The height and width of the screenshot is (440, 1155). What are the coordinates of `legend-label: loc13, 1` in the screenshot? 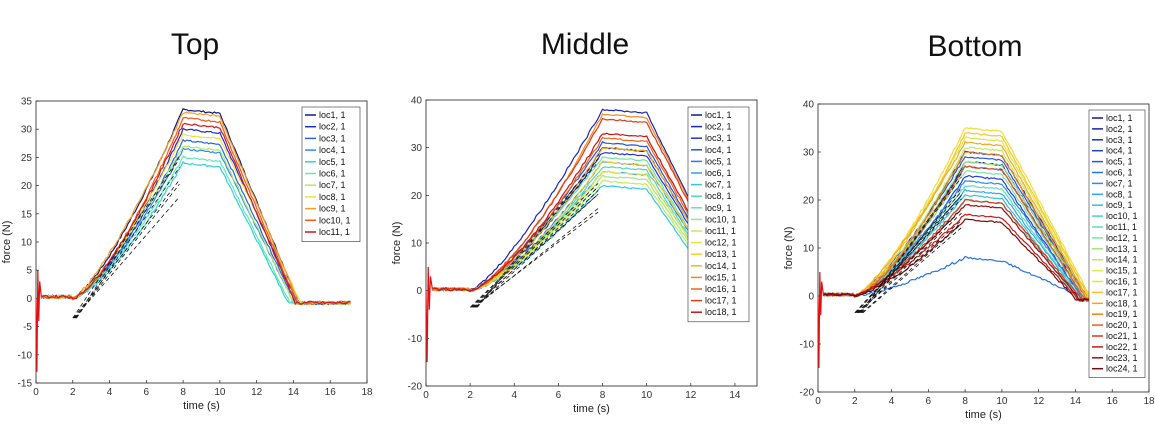 It's located at (721, 254).